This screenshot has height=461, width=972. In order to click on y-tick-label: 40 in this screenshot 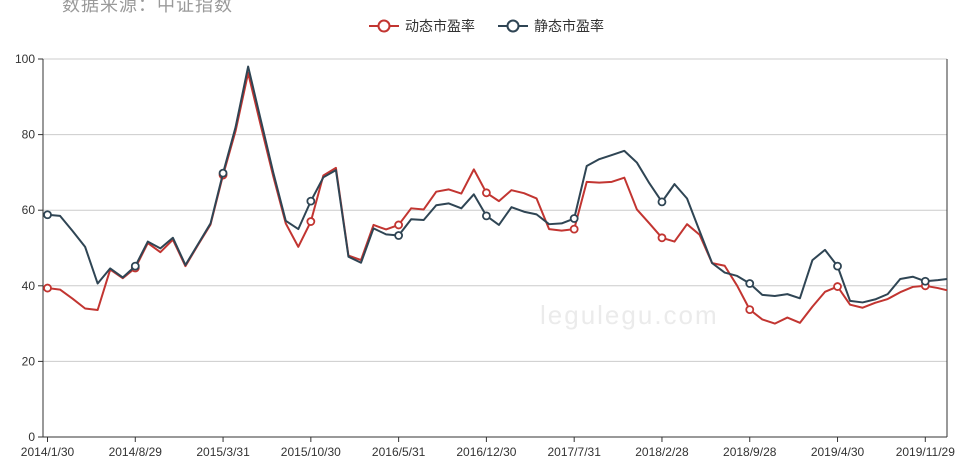, I will do `click(29, 286)`.